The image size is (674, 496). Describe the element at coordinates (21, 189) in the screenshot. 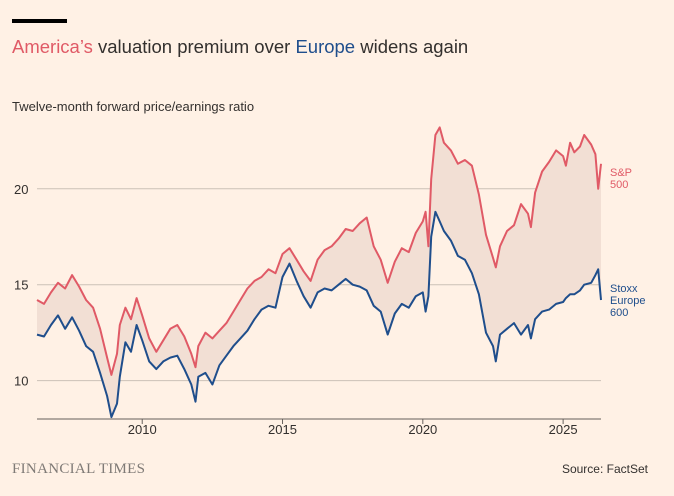

I see `y-tick-label: 20` at that location.